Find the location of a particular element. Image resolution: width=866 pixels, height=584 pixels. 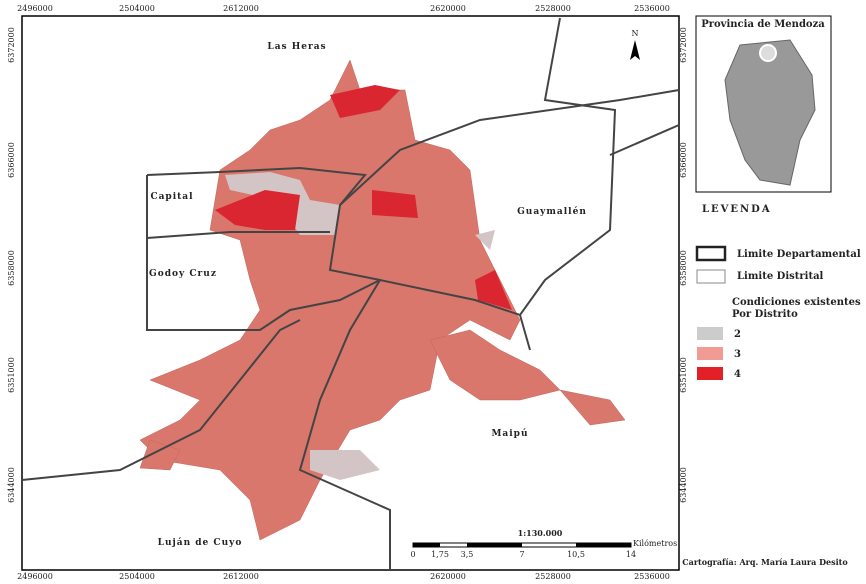

coord-bottom: 2536000 is located at coordinates (652, 576).